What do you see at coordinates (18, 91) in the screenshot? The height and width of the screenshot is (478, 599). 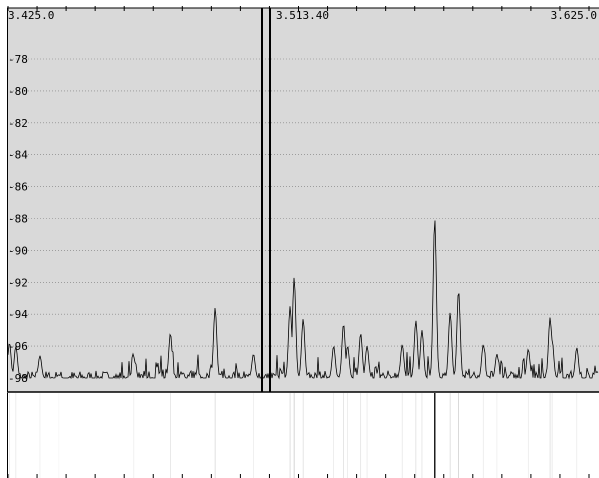 I see `db-label: -80` at bounding box center [18, 91].